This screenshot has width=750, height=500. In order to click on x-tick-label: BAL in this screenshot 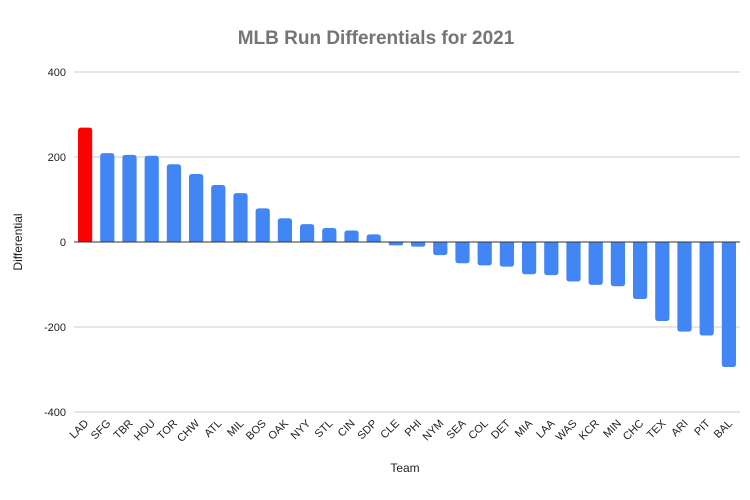, I will do `click(723, 429)`.